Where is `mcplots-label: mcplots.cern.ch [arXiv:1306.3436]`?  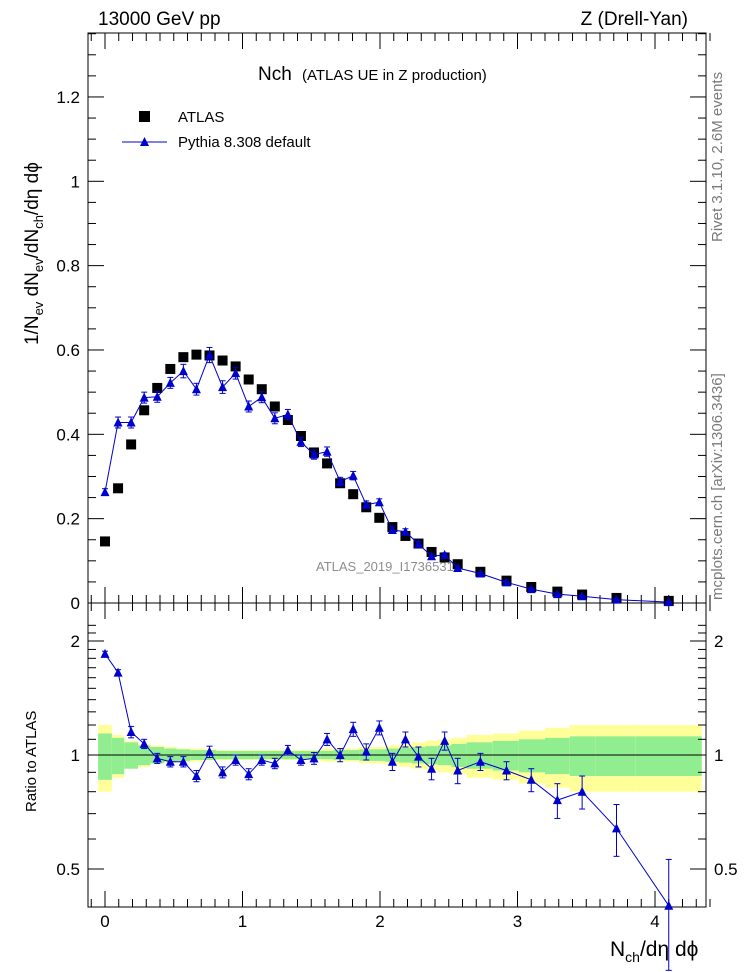
mcplots-label: mcplots.cern.ch [arXiv:1306.3436] is located at coordinates (717, 486).